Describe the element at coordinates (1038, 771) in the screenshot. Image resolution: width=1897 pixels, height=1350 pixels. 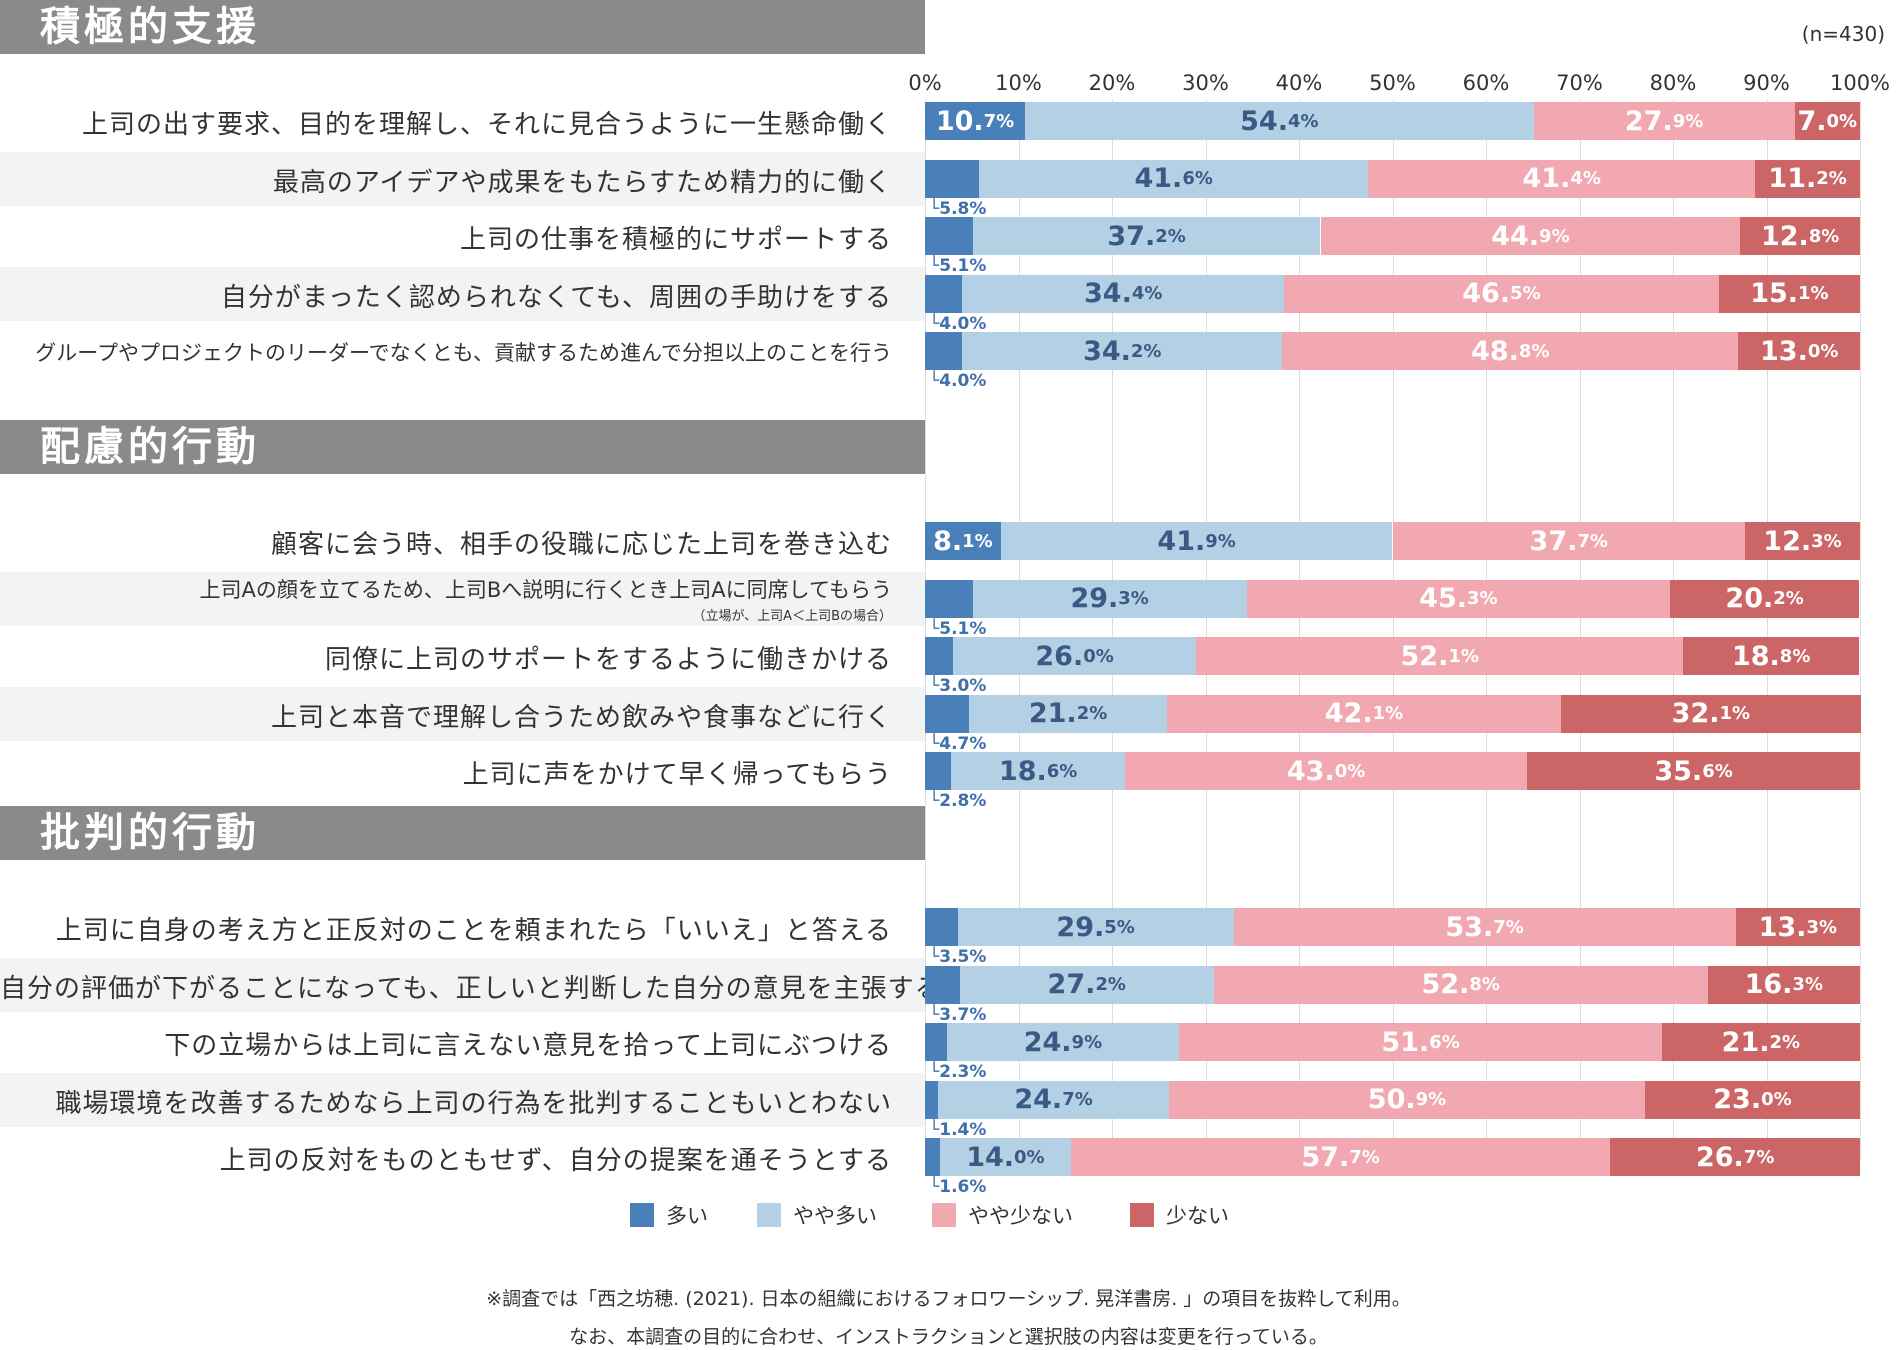
I see `bar-segment-somewhat-many: 18. 6%` at that location.